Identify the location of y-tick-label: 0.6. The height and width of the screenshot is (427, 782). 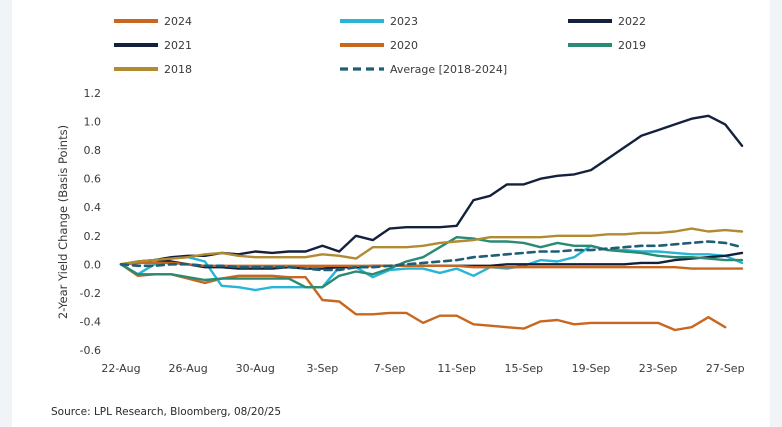
(93, 179).